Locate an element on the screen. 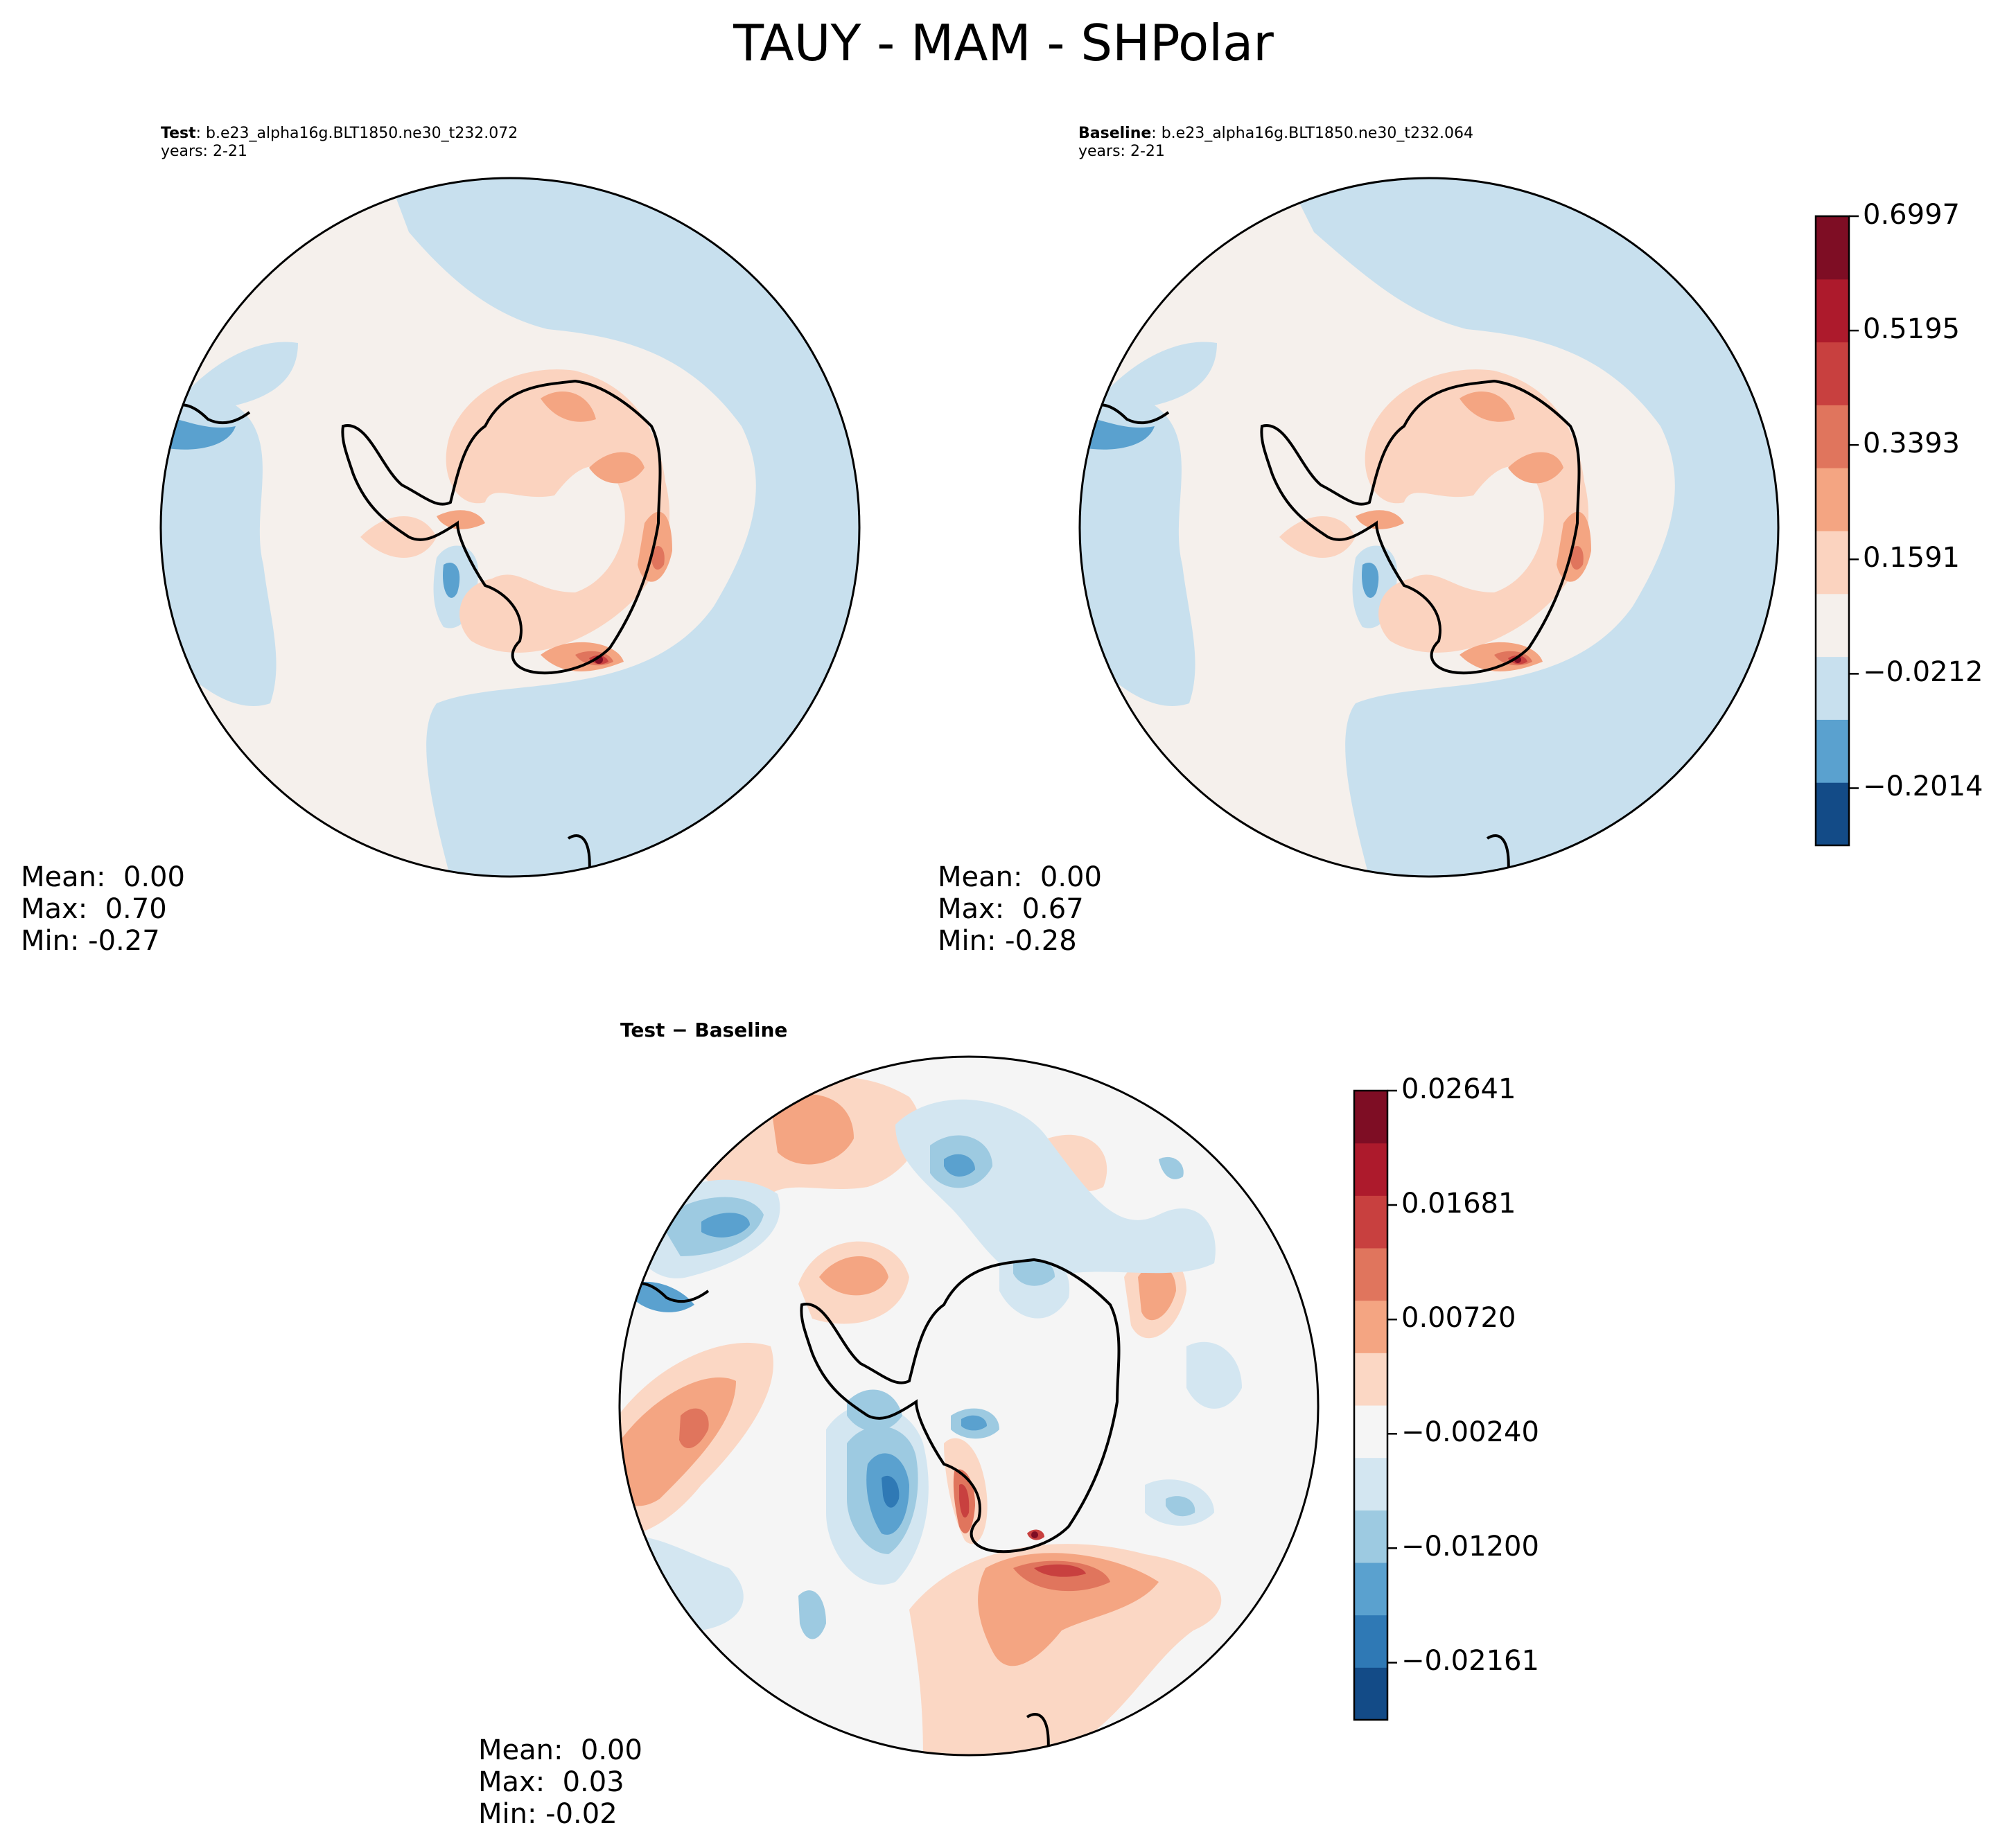 The width and height of the screenshot is (2007, 1848). test-label: Test is located at coordinates (178, 133).